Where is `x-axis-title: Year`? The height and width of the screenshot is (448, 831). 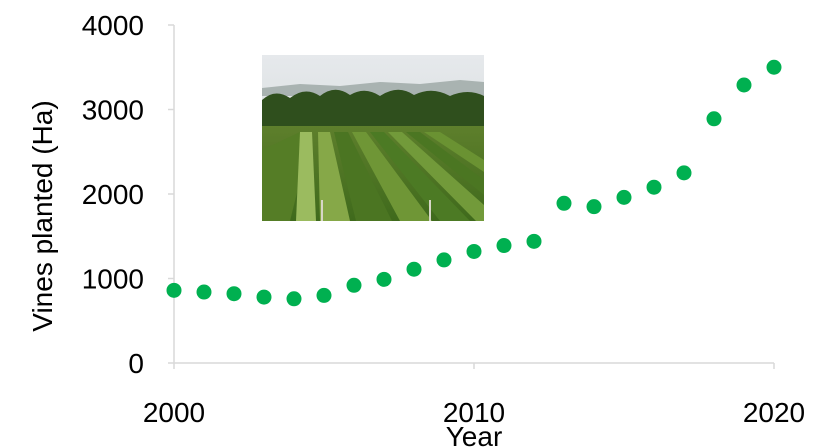
x-axis-title: Year is located at coordinates (474, 434).